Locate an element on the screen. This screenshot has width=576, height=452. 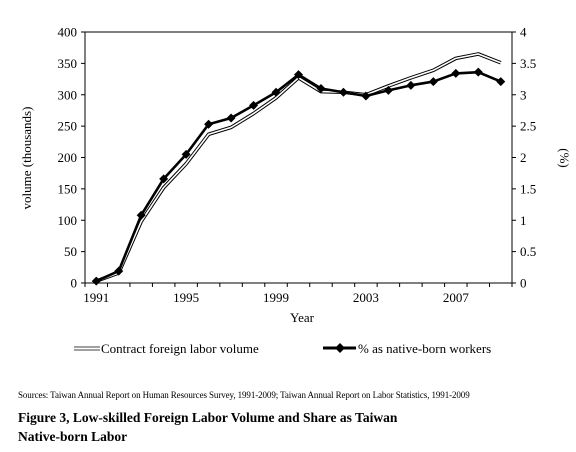
y-tick-label-right: 4 is located at coordinates (523, 32).